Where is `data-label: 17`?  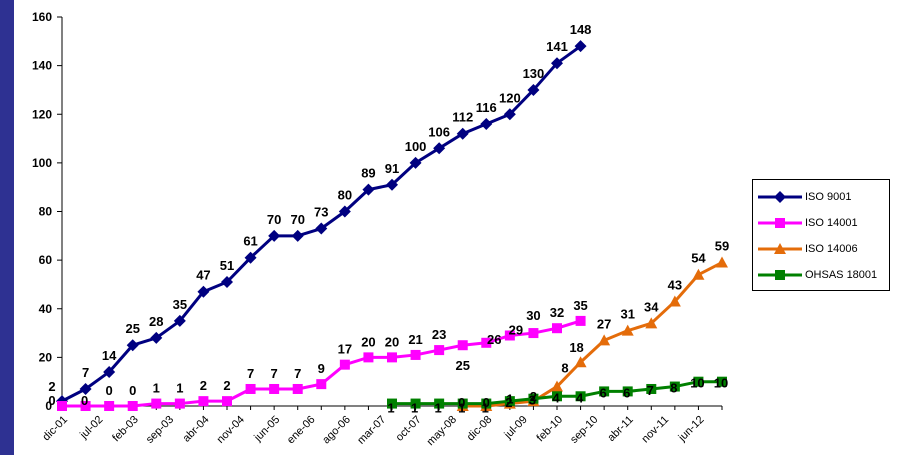 data-label: 17 is located at coordinates (345, 349).